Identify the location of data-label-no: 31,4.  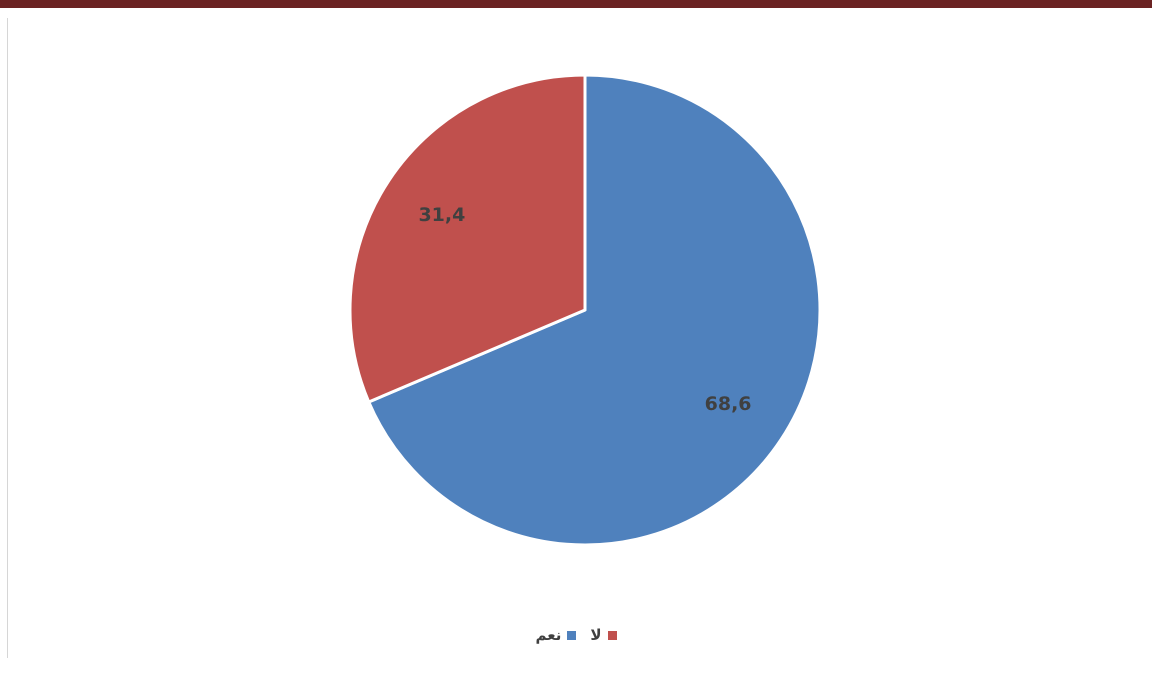
(441, 215).